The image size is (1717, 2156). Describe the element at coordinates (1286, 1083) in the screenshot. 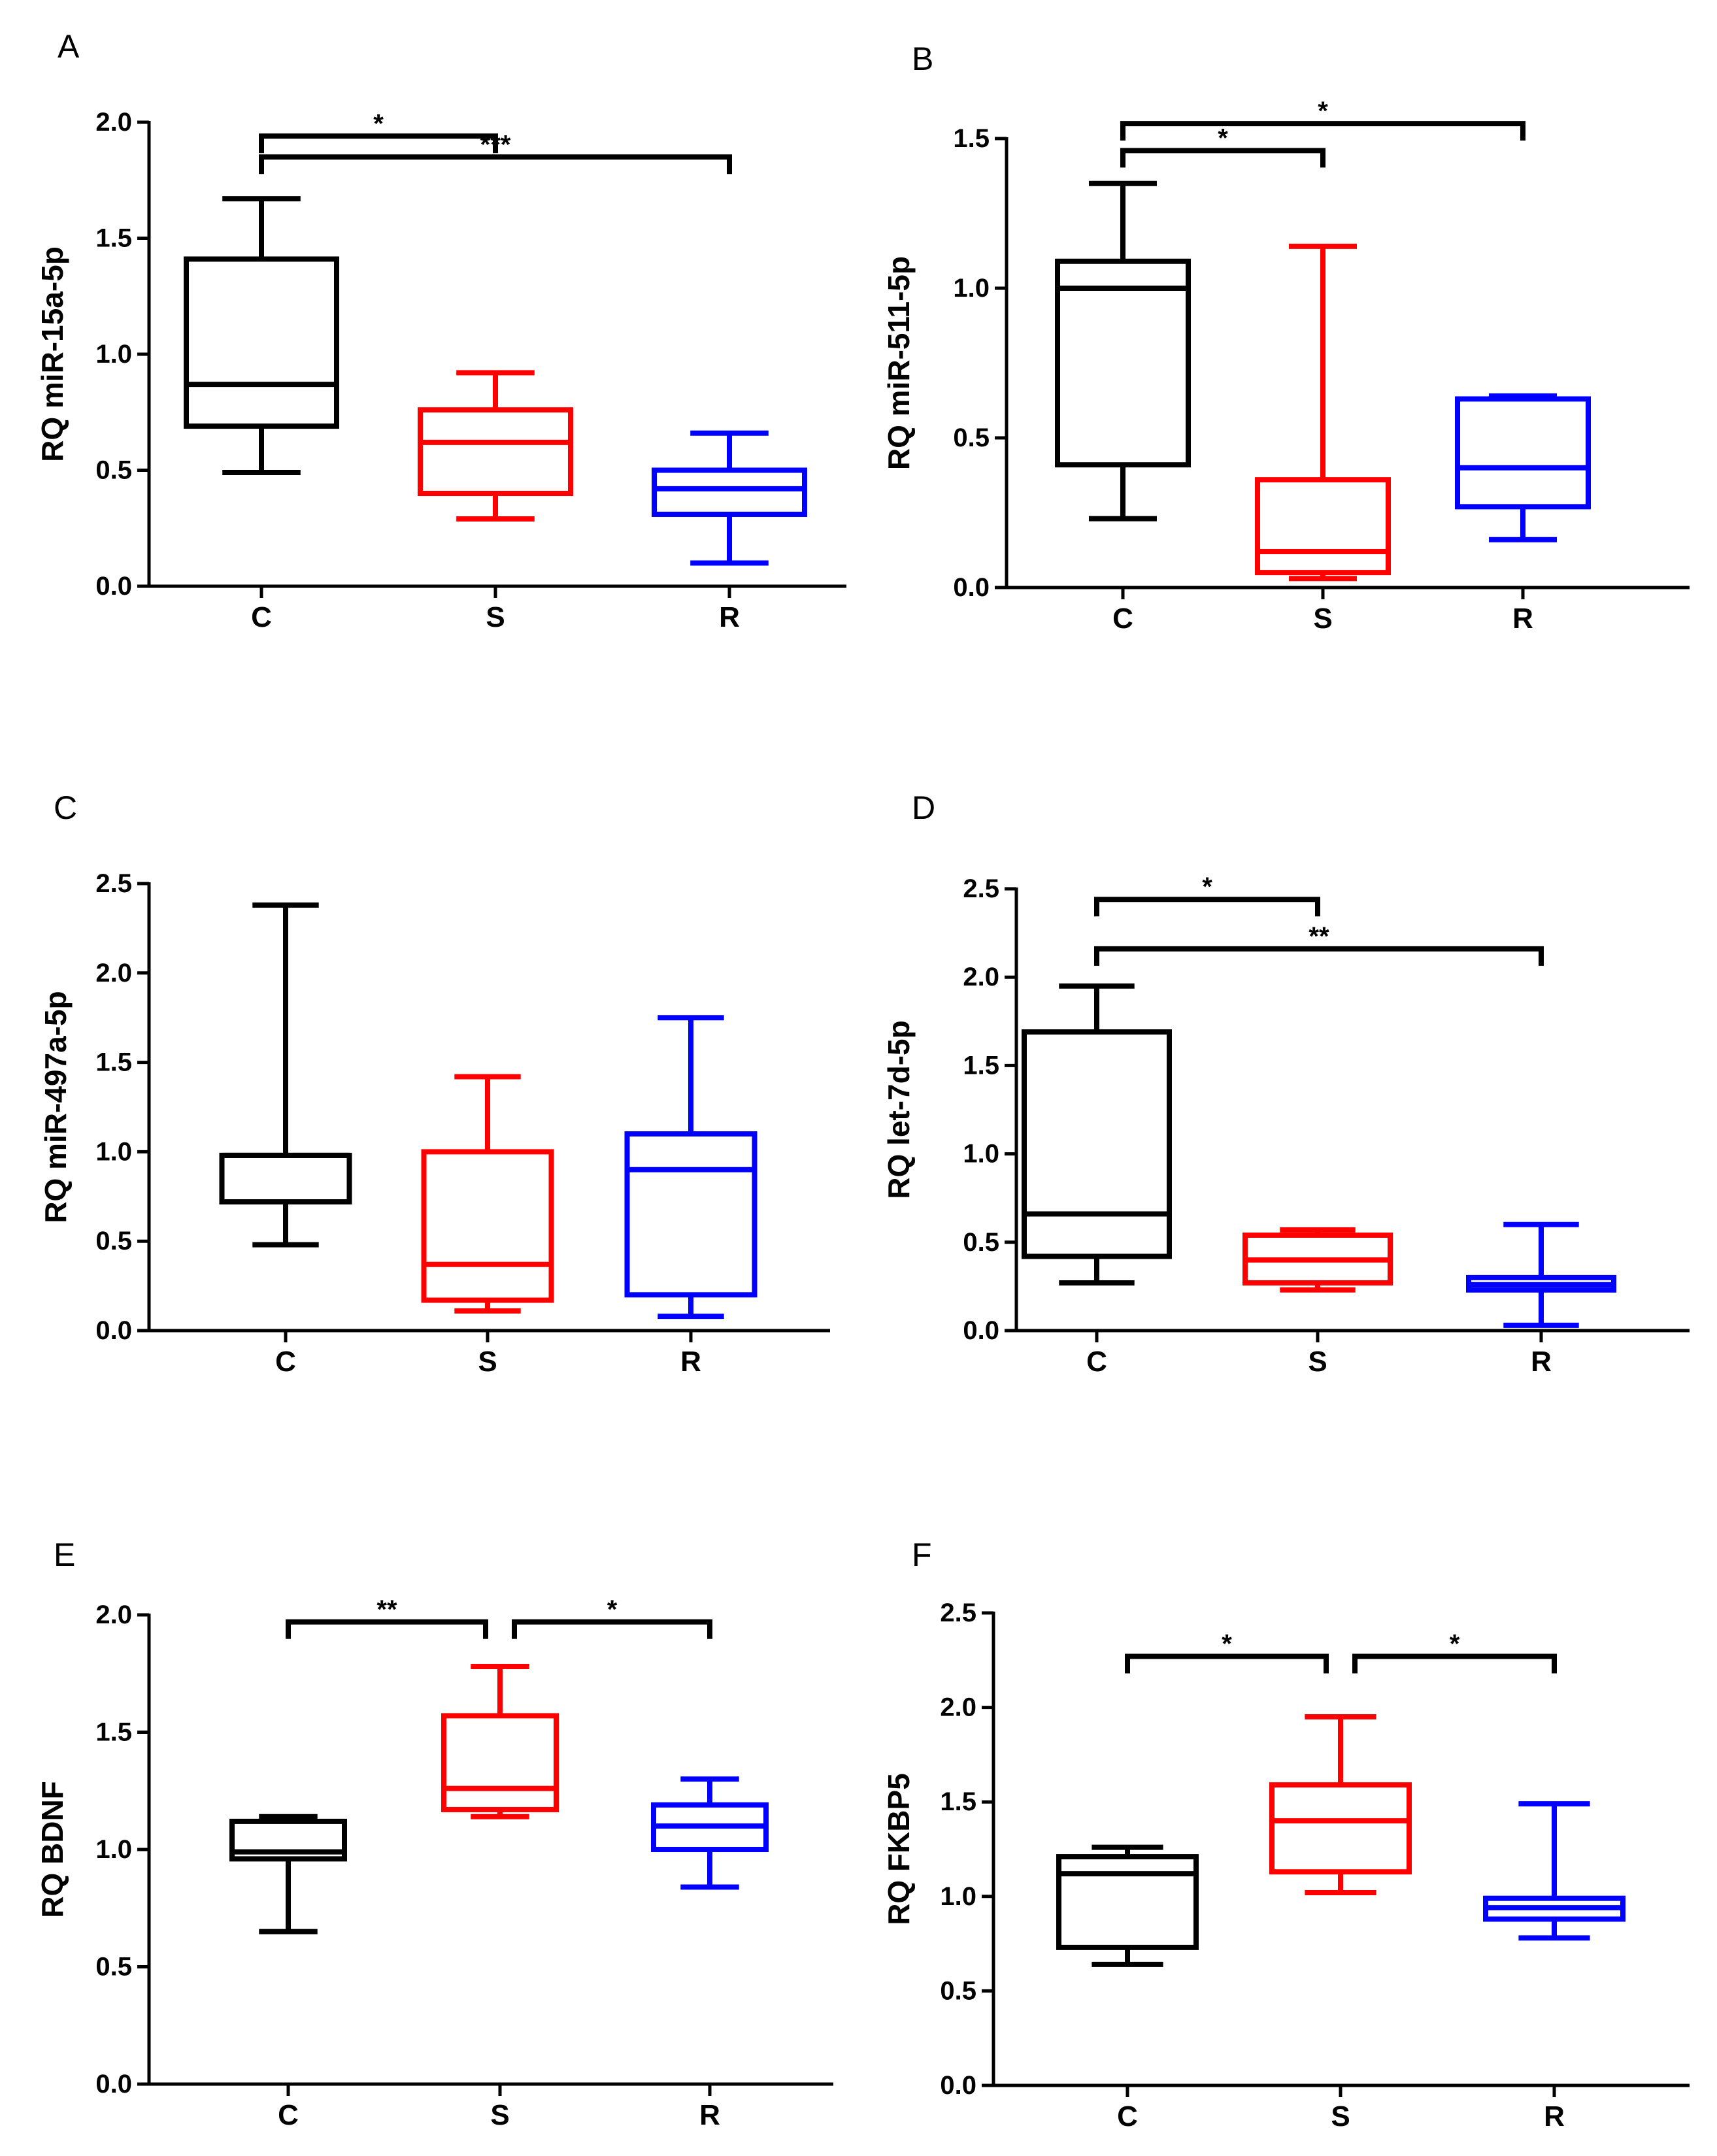

I see `panel-d: DRQ let-7d-5p0.00.51.01.52.02.5C S R***` at that location.